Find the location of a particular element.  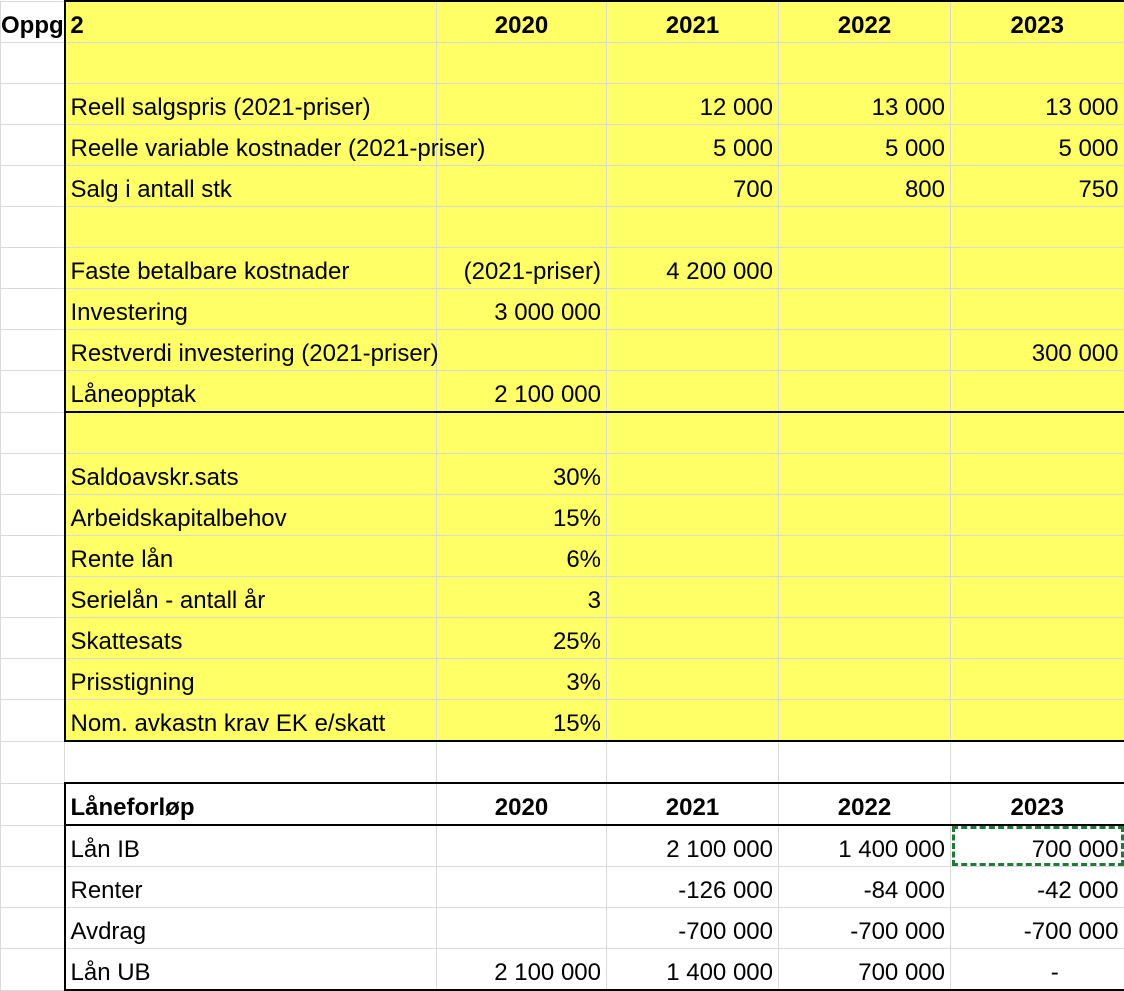

year-header-2020: 2020 is located at coordinates (522, 22).